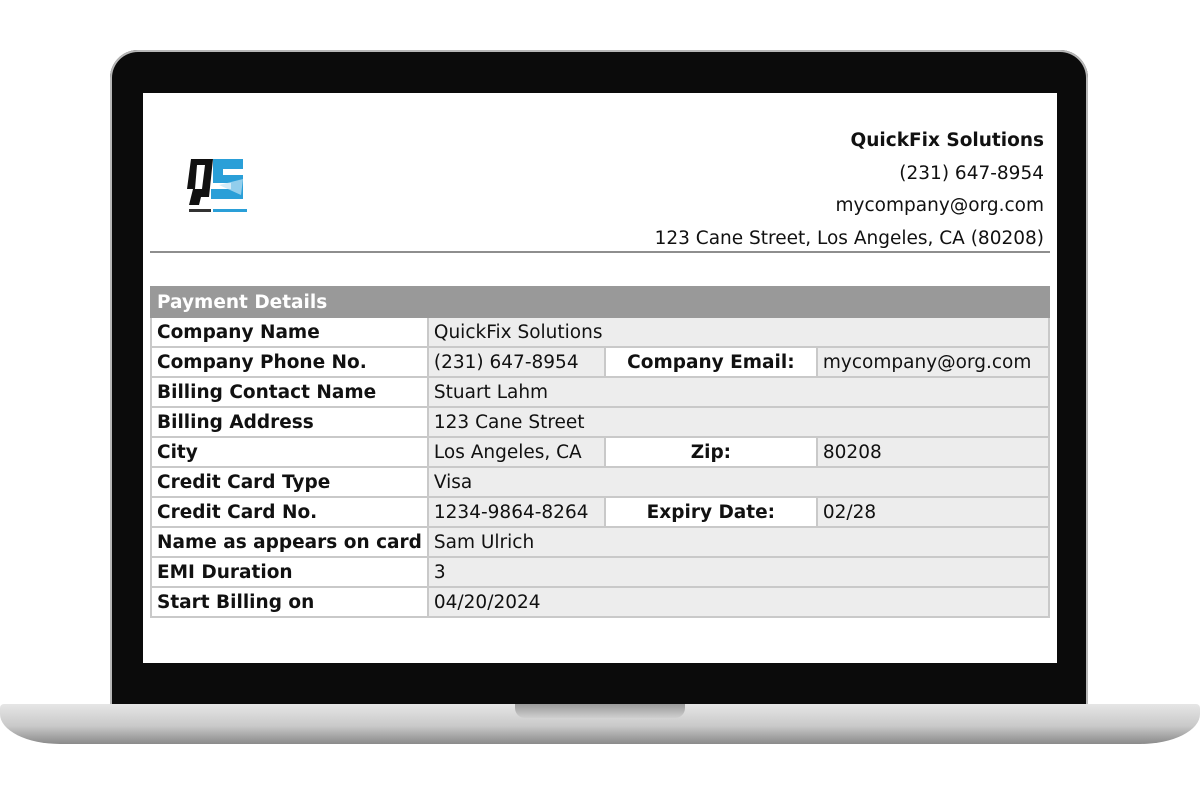 The image size is (1200, 794). What do you see at coordinates (516, 452) in the screenshot?
I see `row-value: Los Angeles, CA` at bounding box center [516, 452].